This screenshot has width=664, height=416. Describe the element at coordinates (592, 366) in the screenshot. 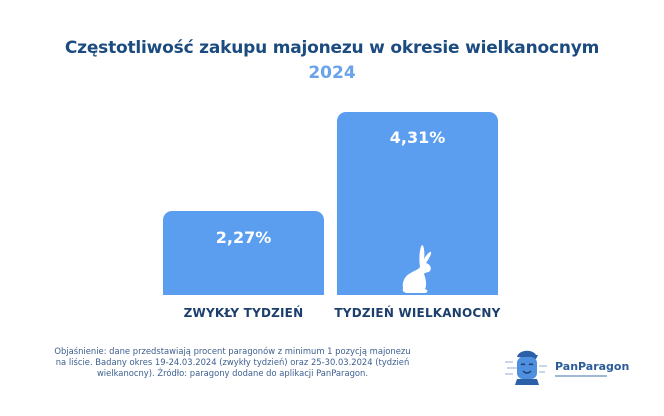

I see `logo-name: PanParagon` at that location.